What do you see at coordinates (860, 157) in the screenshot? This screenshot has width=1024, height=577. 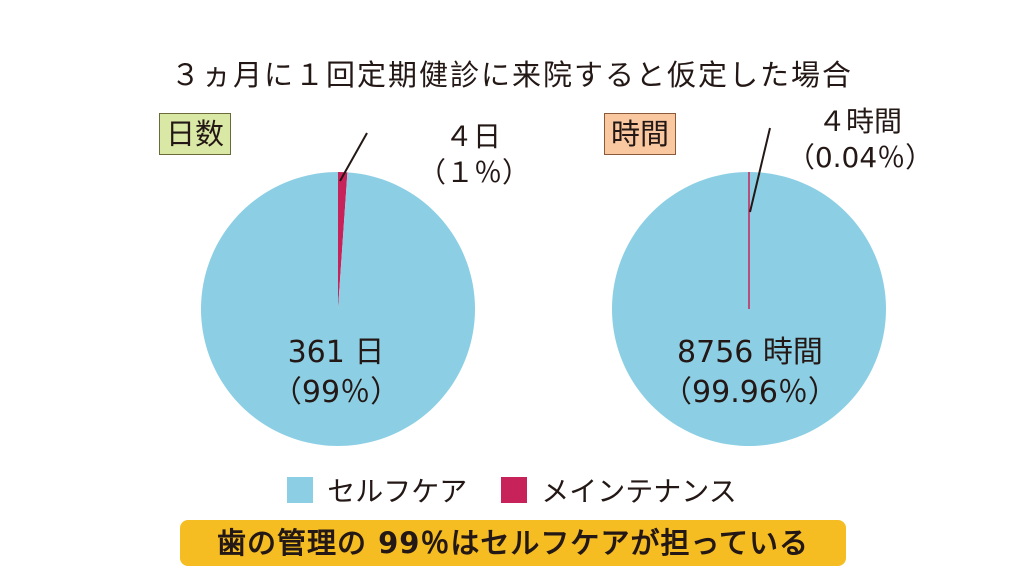 I see `hours-maintenance-percent: （0.04％）` at bounding box center [860, 157].